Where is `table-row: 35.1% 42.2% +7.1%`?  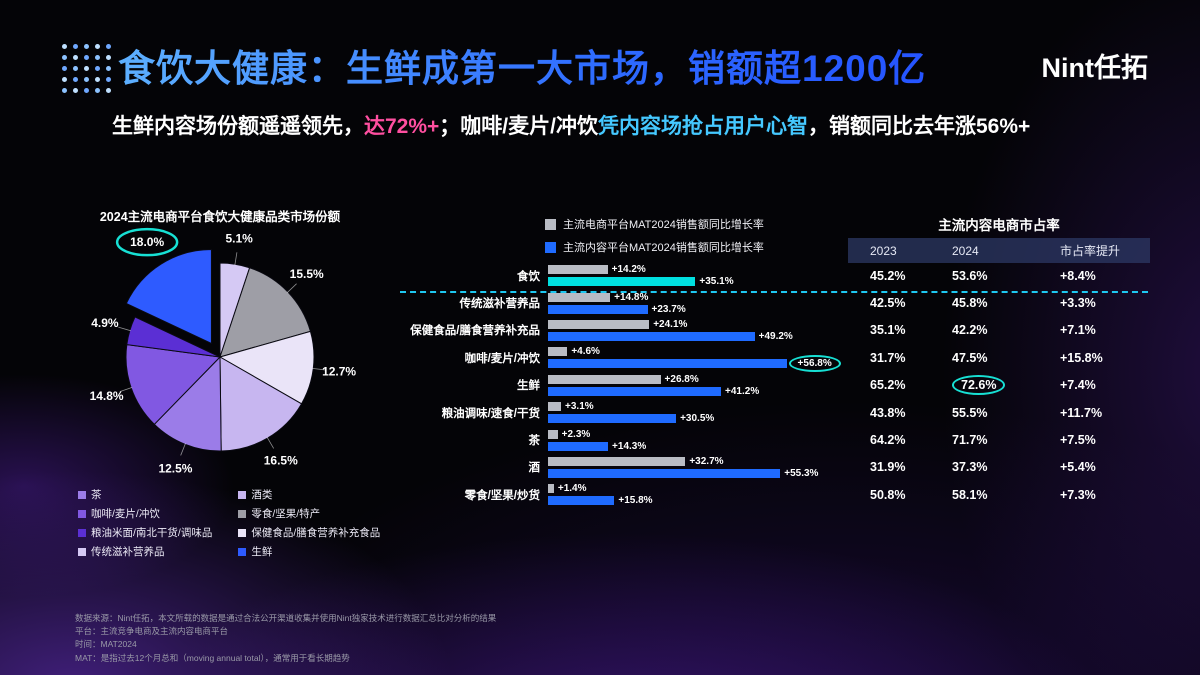
table-row: 35.1% 42.2% +7.1% is located at coordinates (999, 330).